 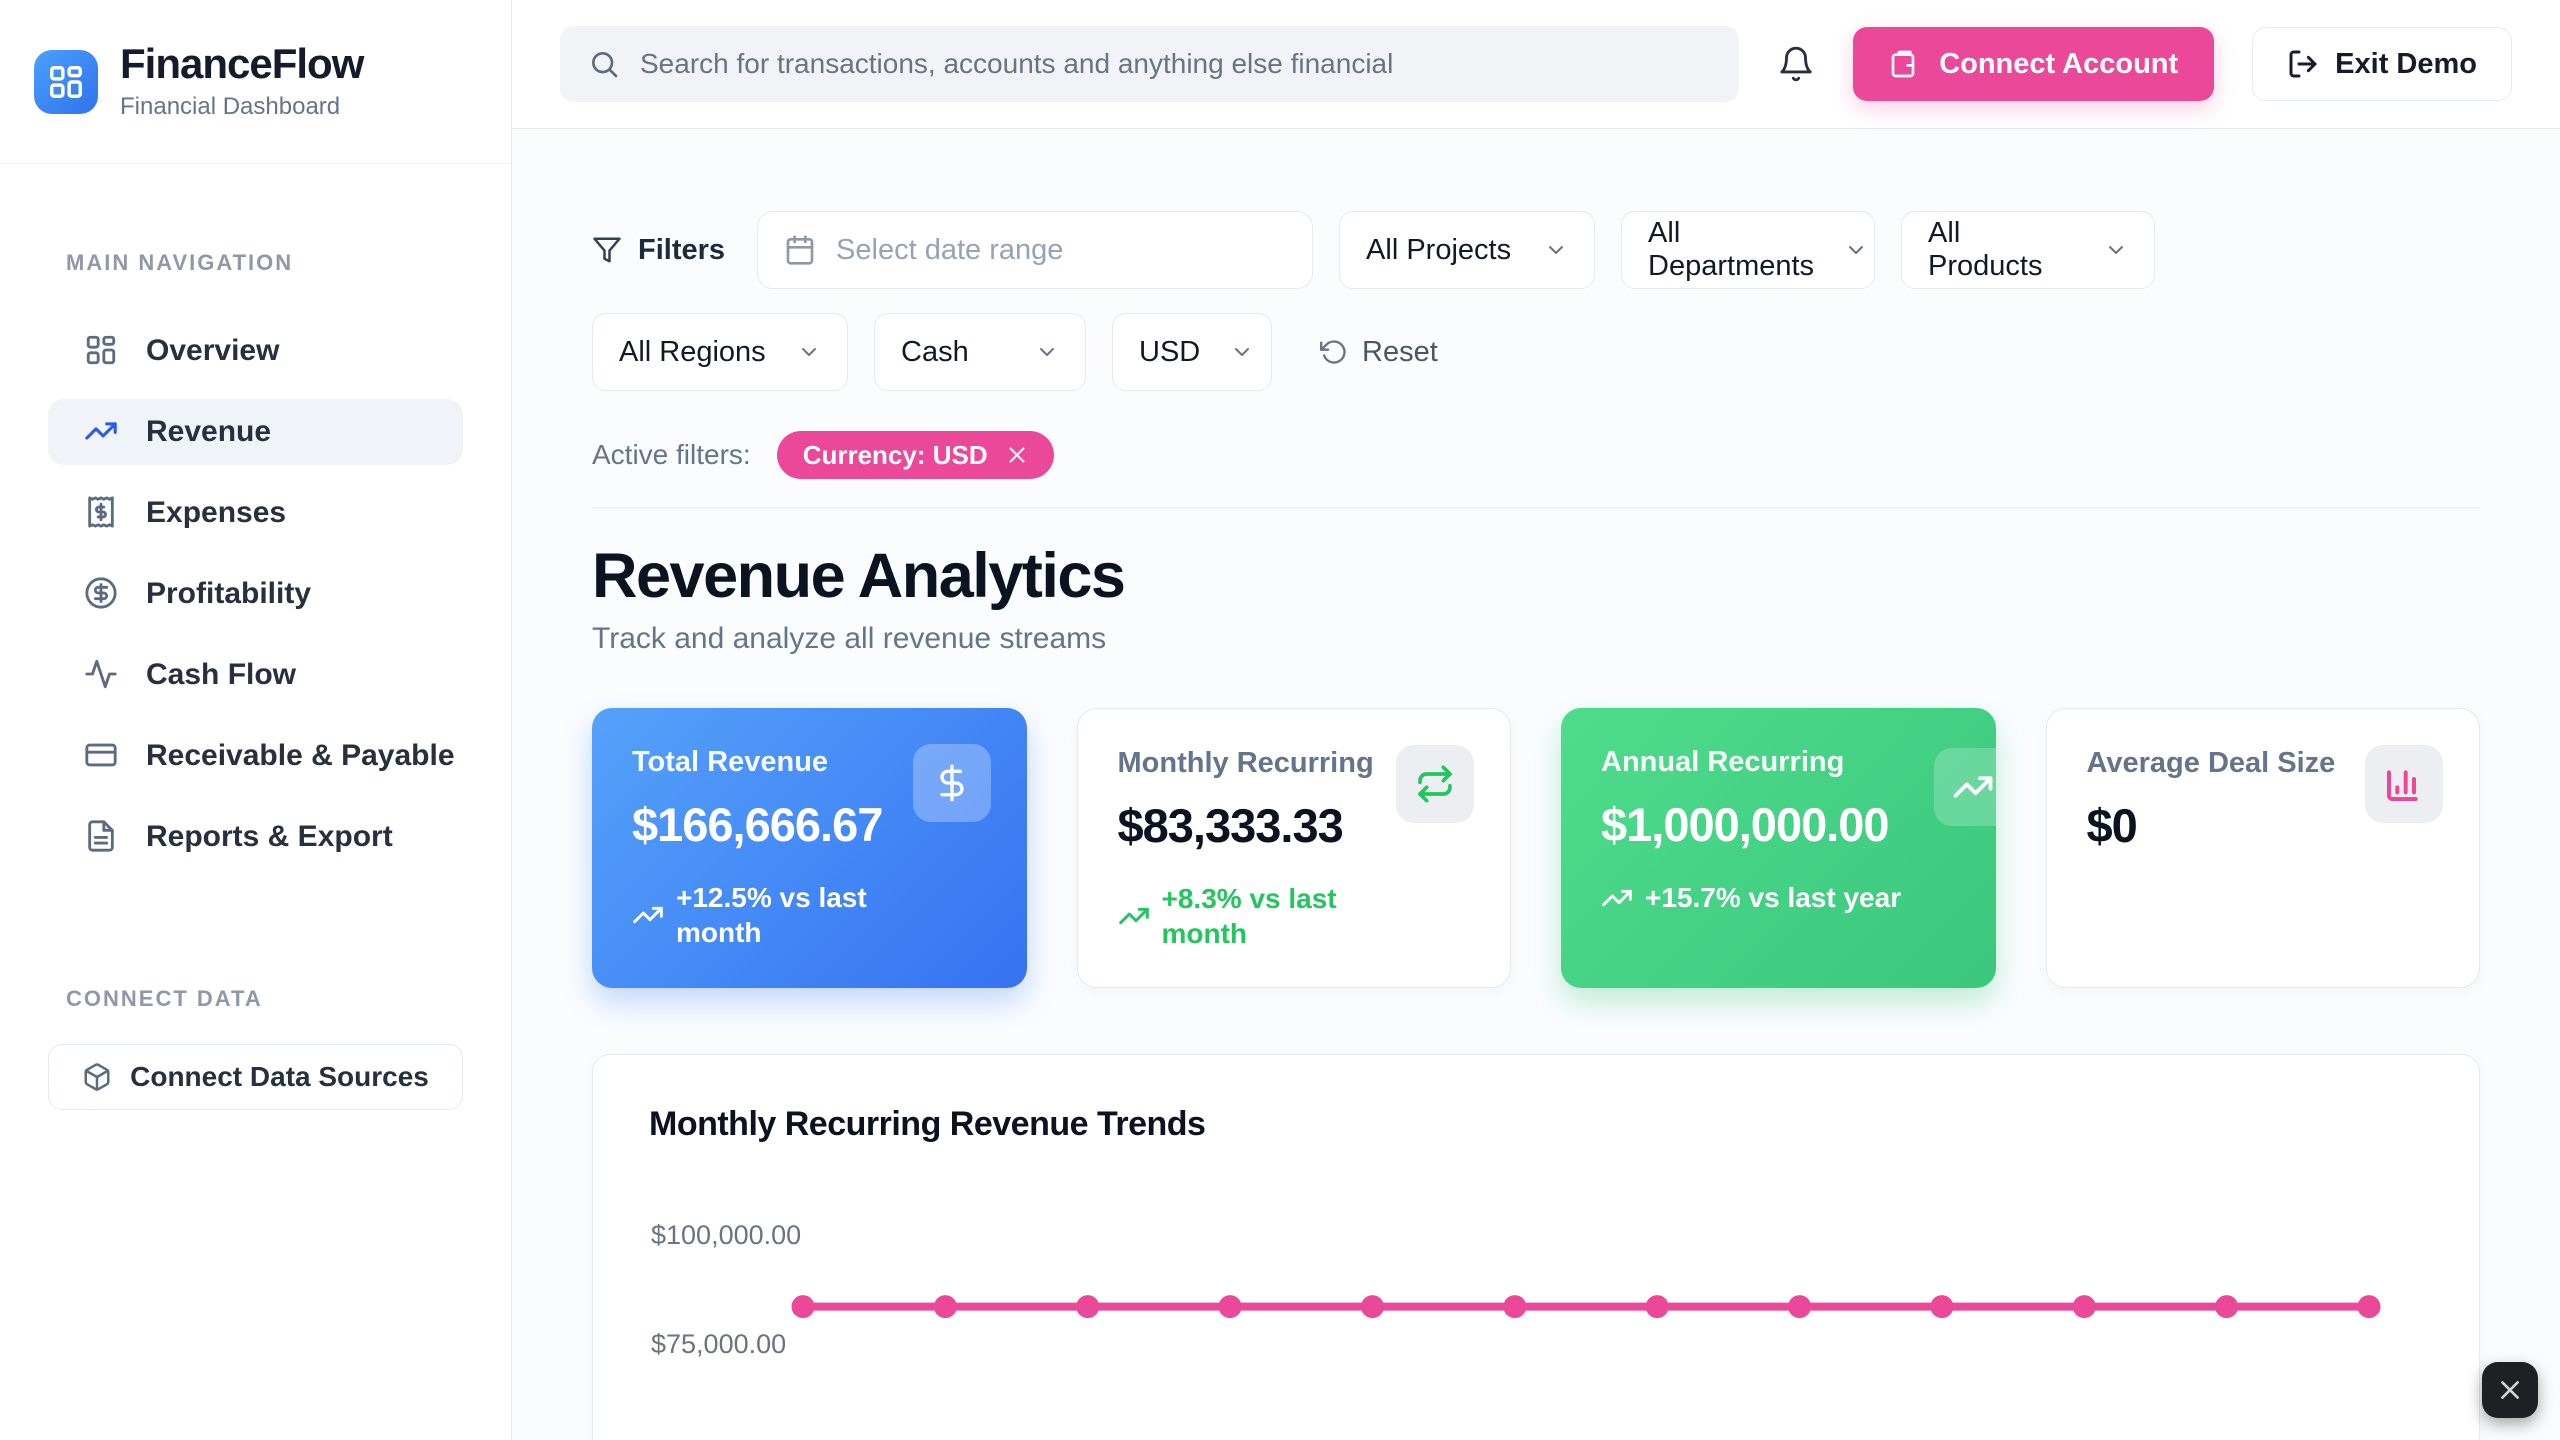 I want to click on search-input, so click(x=1176, y=64).